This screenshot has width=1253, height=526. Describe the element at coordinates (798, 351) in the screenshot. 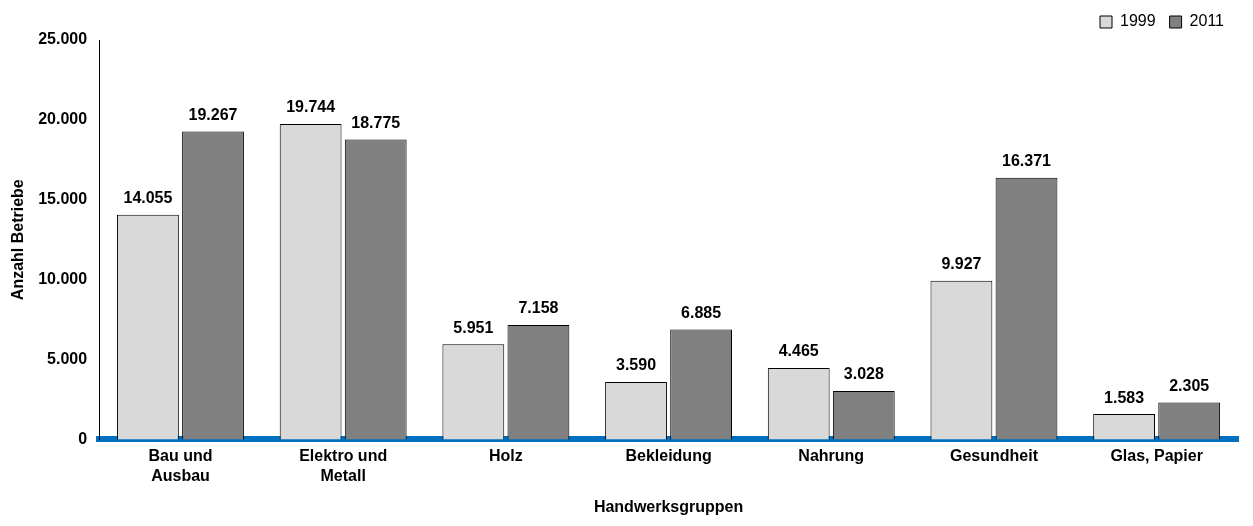

I see `data-label: 4.465` at that location.